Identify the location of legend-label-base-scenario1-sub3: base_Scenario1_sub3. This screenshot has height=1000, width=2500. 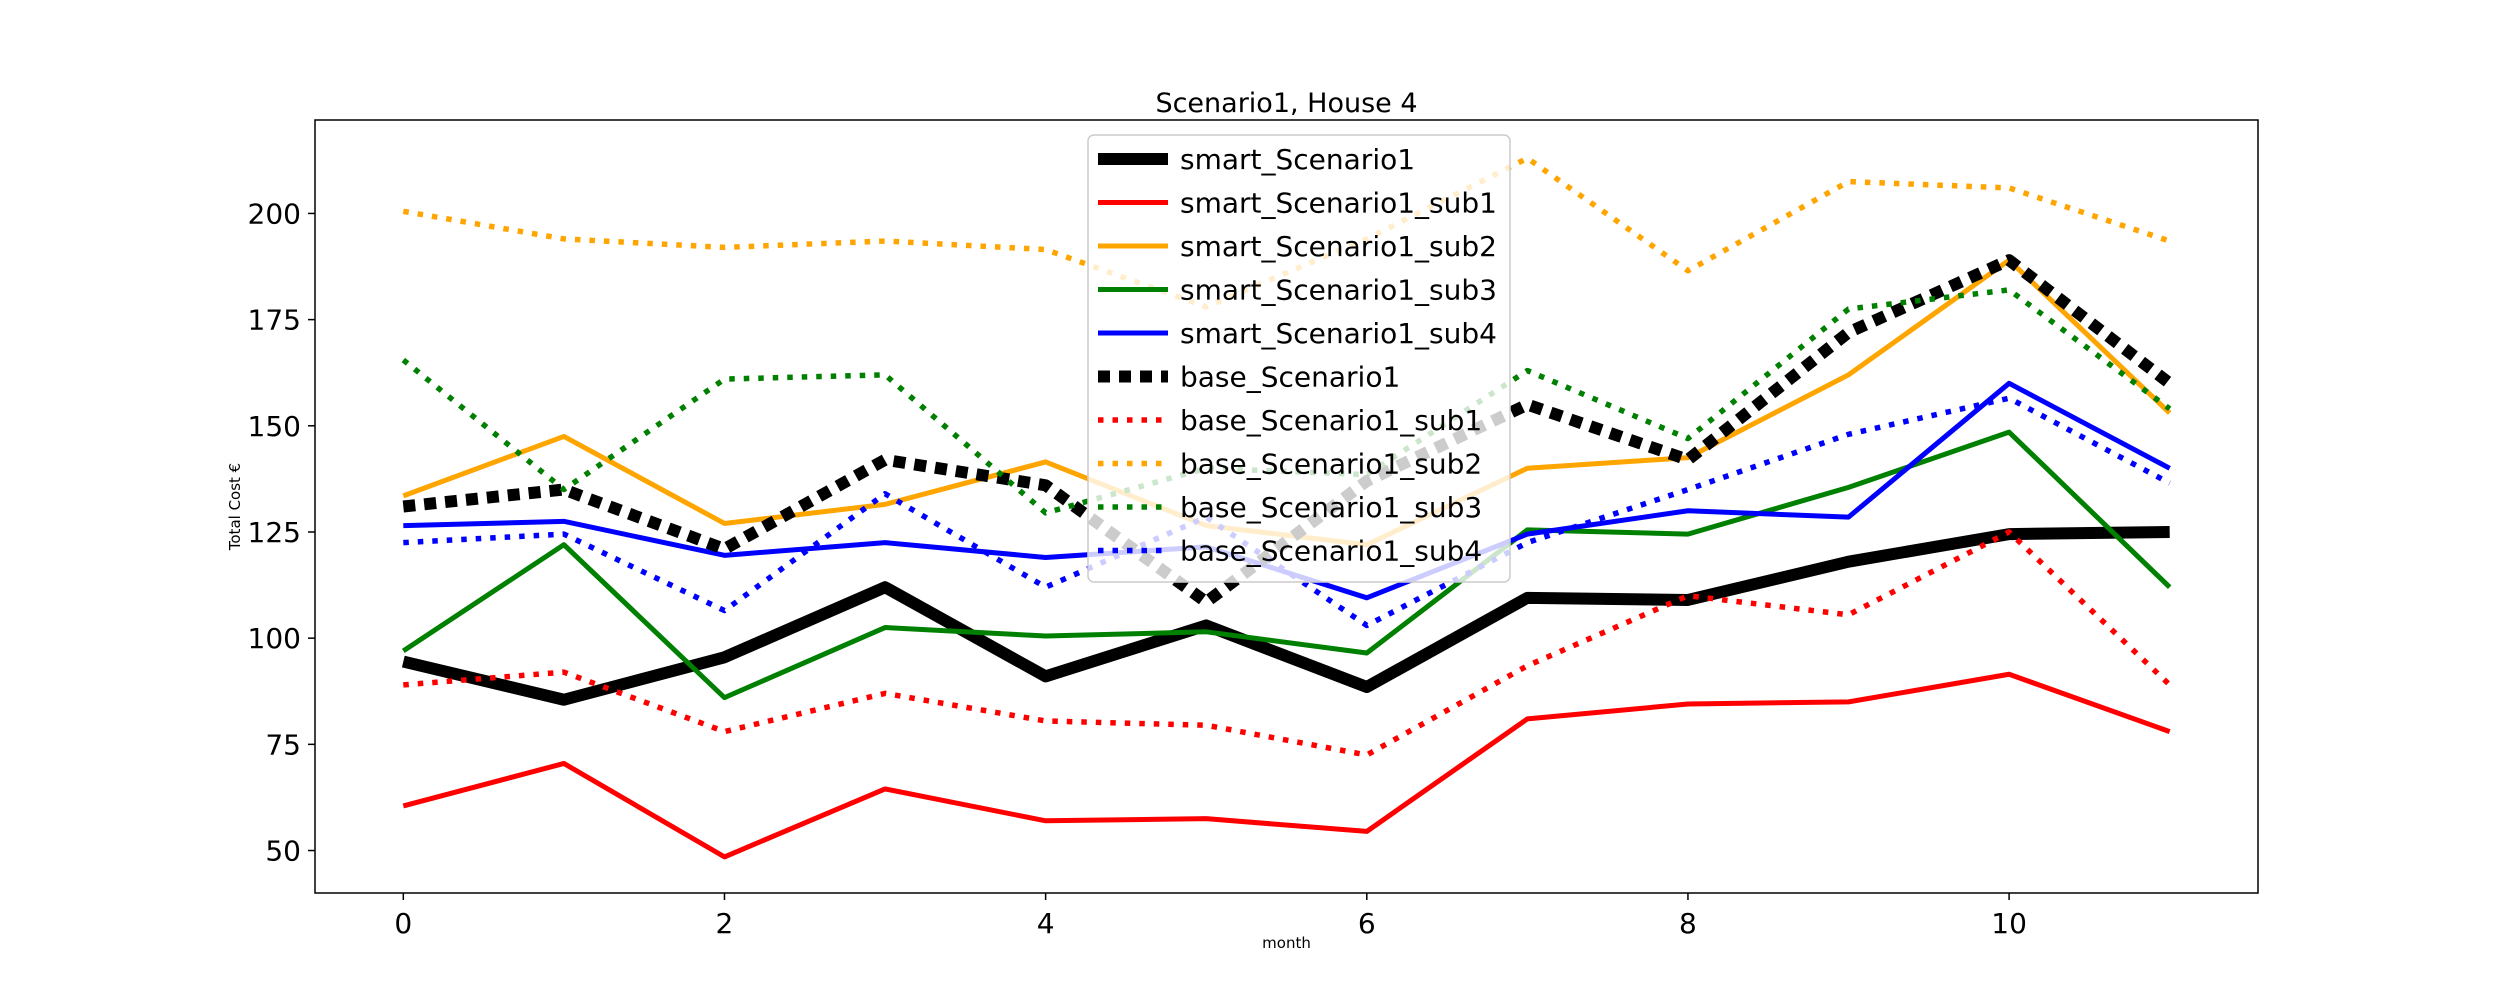
(1331, 507).